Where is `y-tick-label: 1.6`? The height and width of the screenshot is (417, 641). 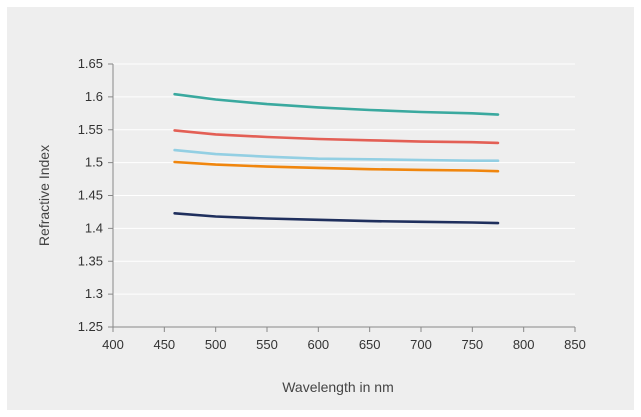 y-tick-label: 1.6 is located at coordinates (94, 96).